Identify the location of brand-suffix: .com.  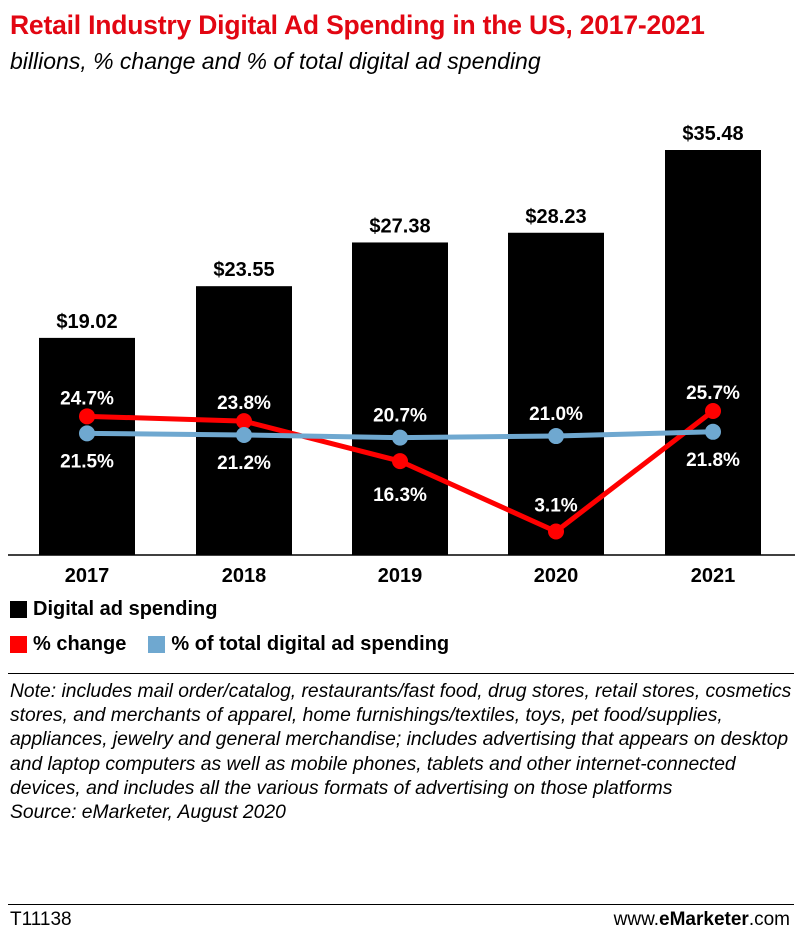
(769, 919).